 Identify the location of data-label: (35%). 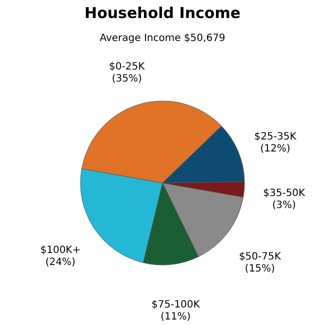
(127, 78).